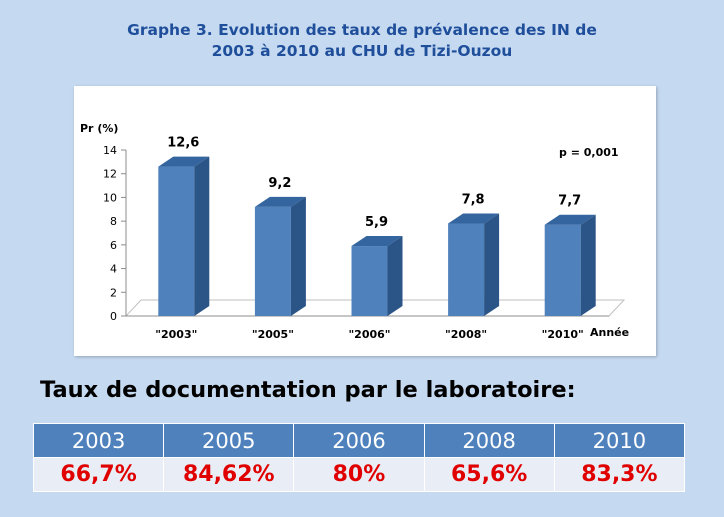 The height and width of the screenshot is (517, 724). I want to click on y-axis-label: Pr (%), so click(99, 128).